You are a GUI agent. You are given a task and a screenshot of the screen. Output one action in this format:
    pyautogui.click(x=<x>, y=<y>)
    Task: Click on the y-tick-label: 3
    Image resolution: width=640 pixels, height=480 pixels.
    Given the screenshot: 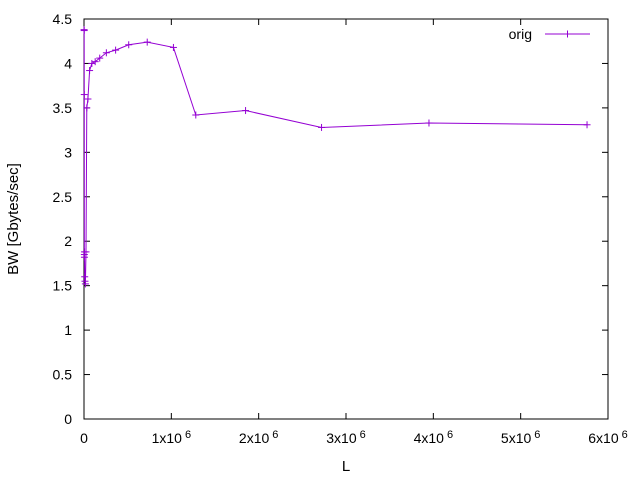 What is the action you would take?
    pyautogui.click(x=68, y=152)
    